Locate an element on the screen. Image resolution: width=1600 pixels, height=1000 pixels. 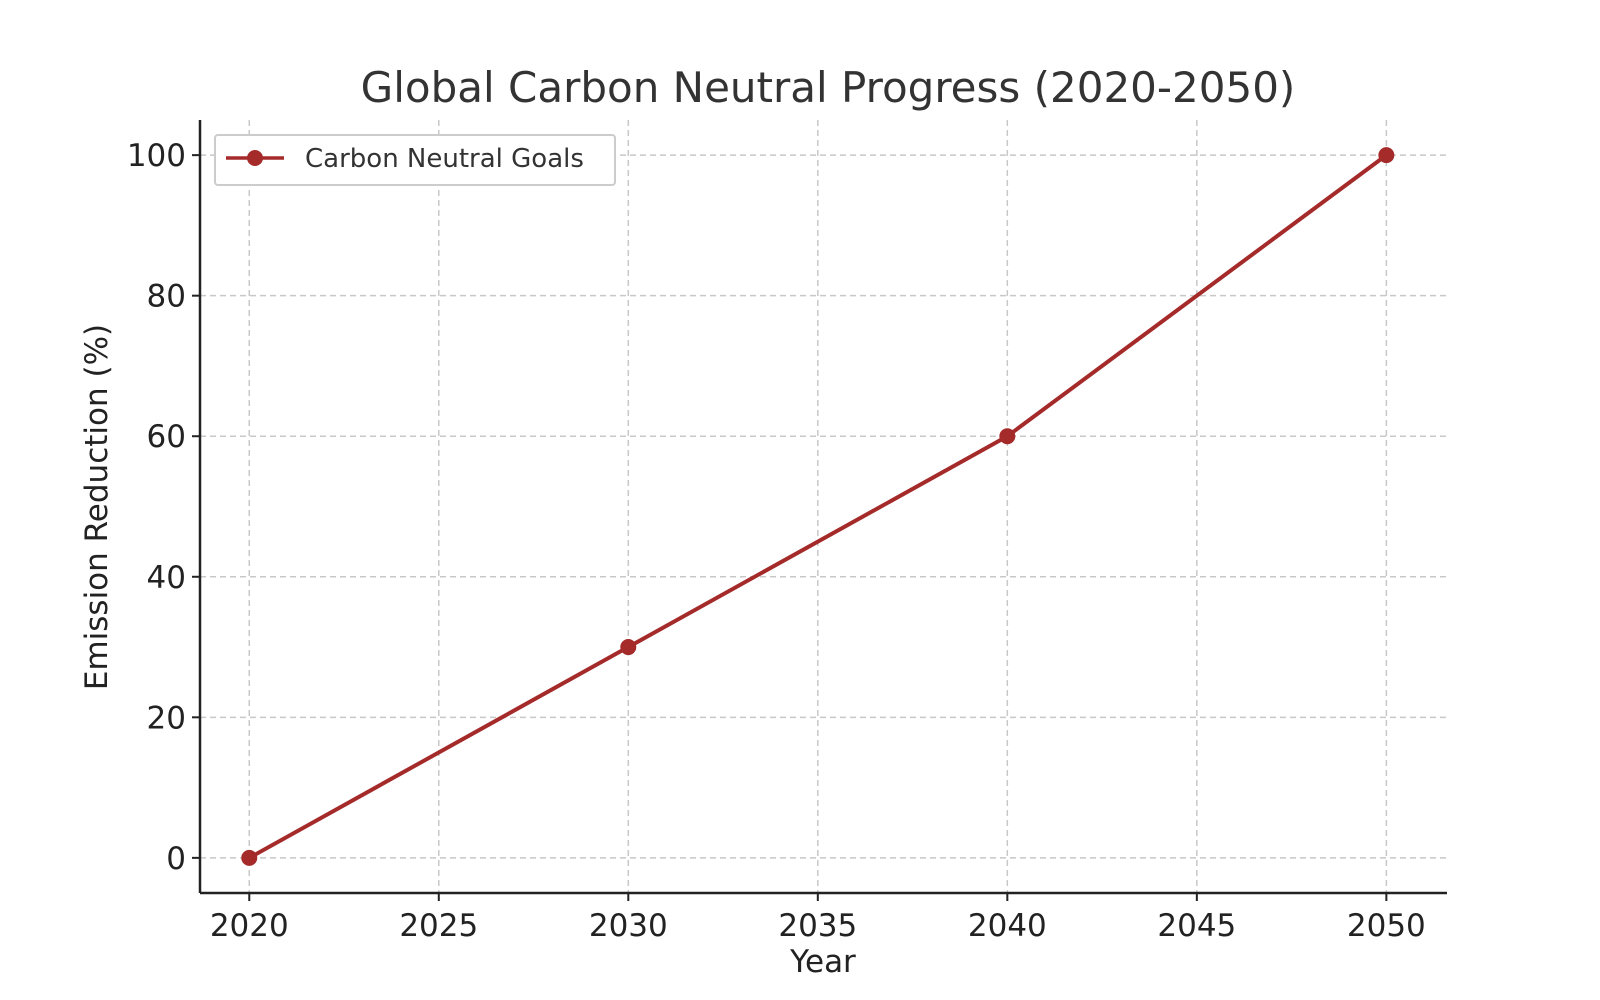
x-axis-ticks: 2020 2025 2030 2035 2040 2045 2050 is located at coordinates (818, 918).